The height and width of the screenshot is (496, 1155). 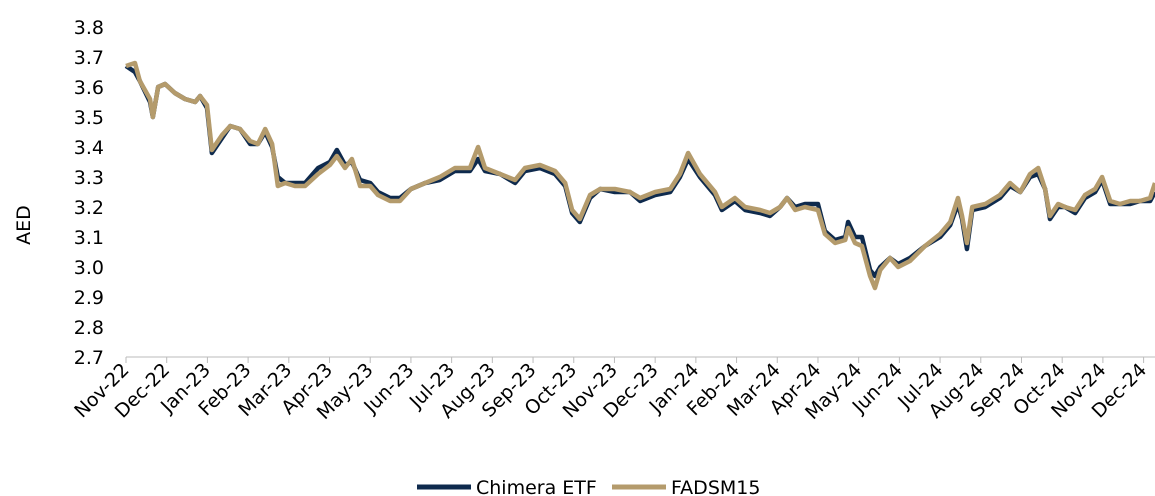 What do you see at coordinates (89, 28) in the screenshot?
I see `y-tick-label: 3.8` at bounding box center [89, 28].